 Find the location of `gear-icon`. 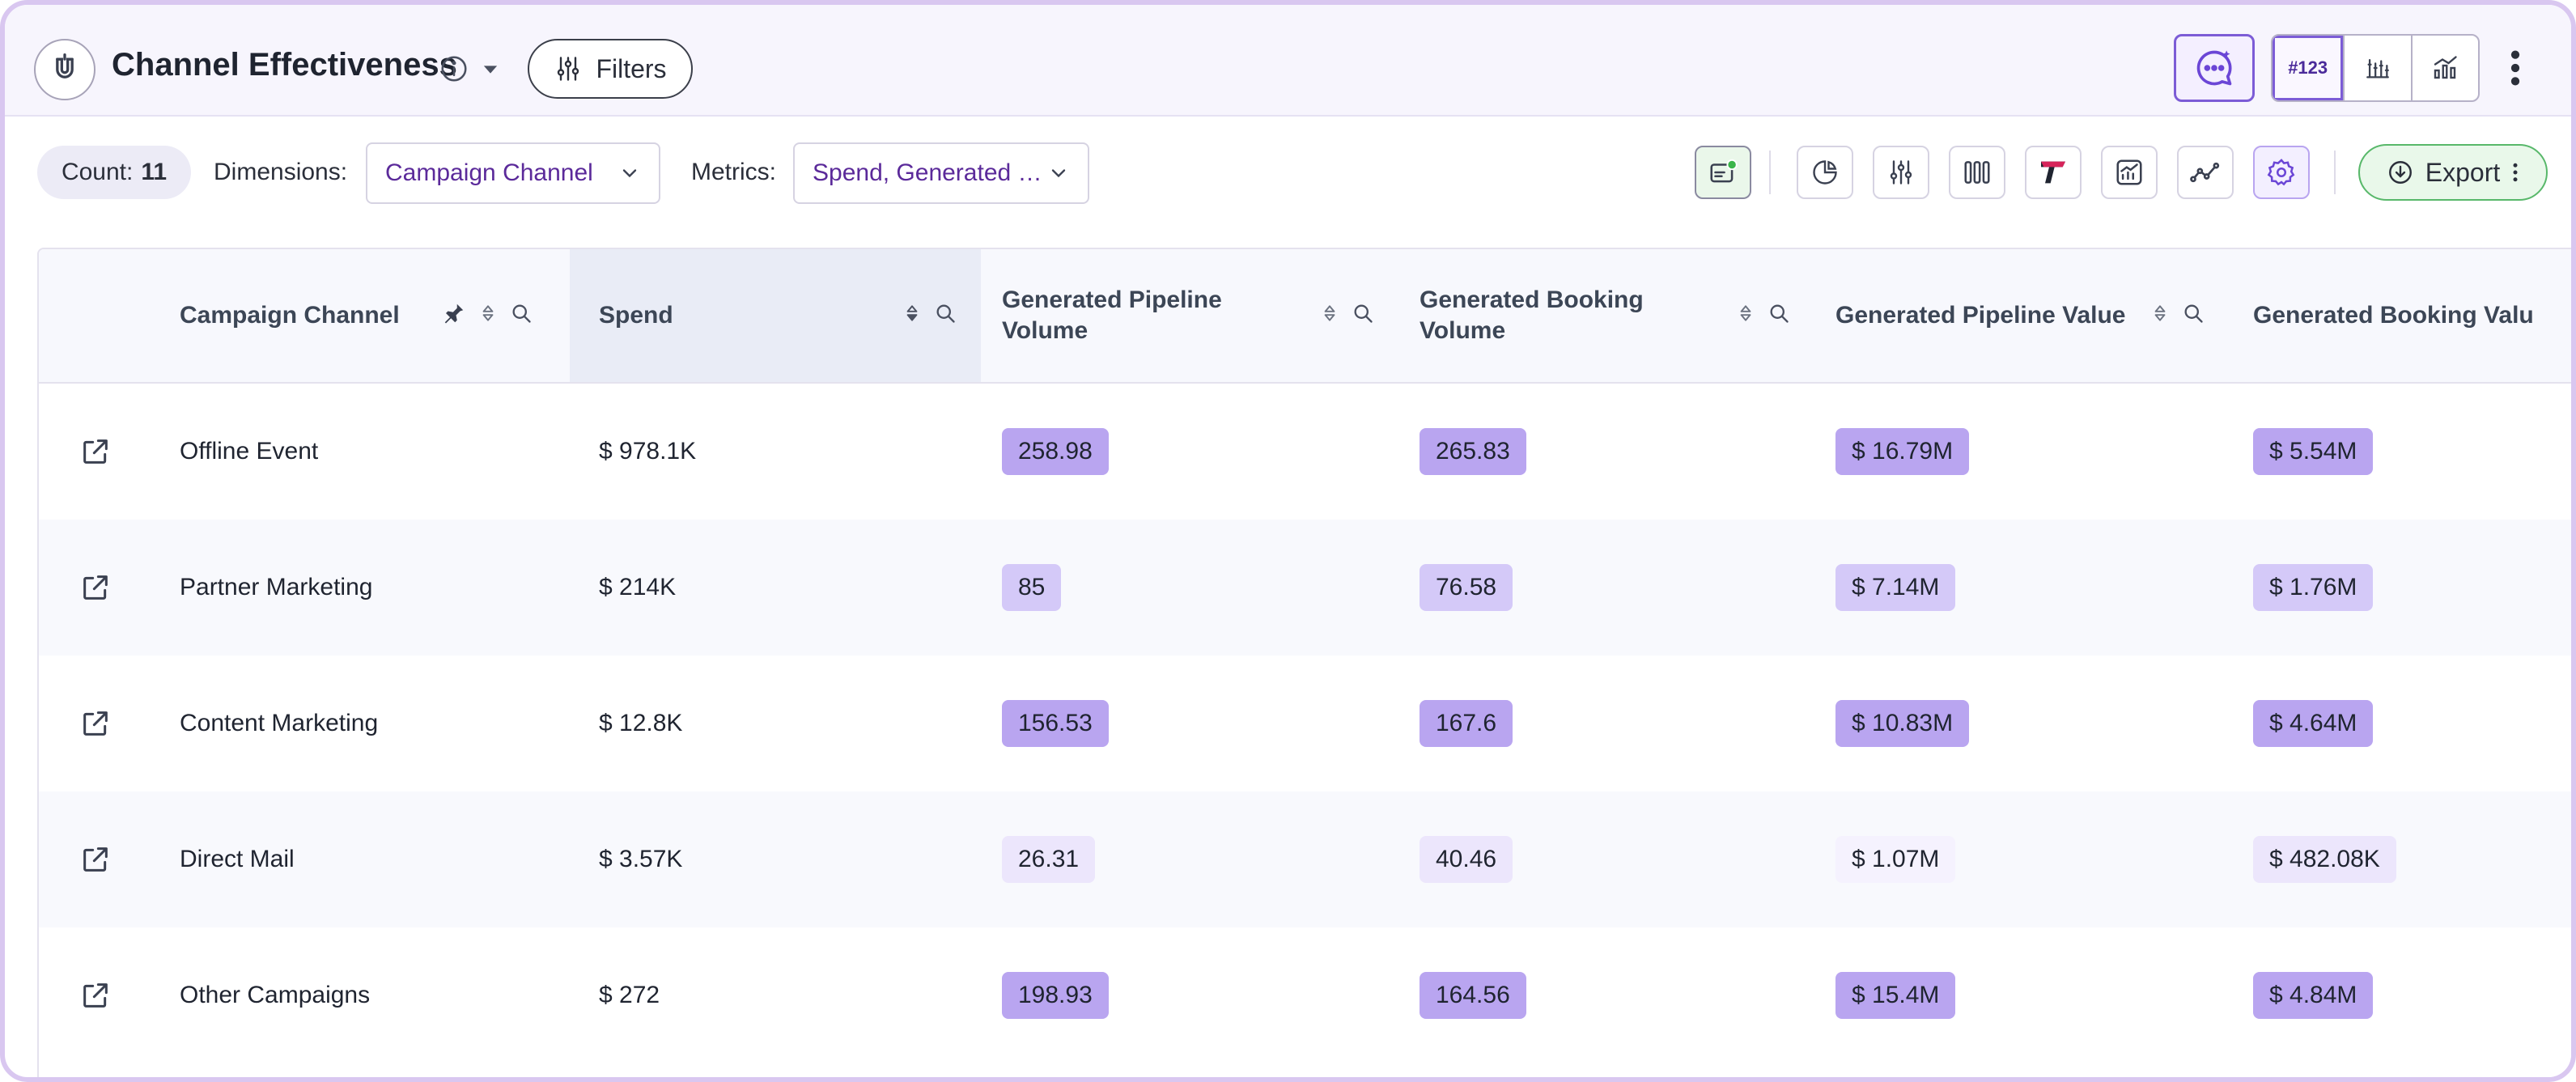

gear-icon is located at coordinates (2281, 172).